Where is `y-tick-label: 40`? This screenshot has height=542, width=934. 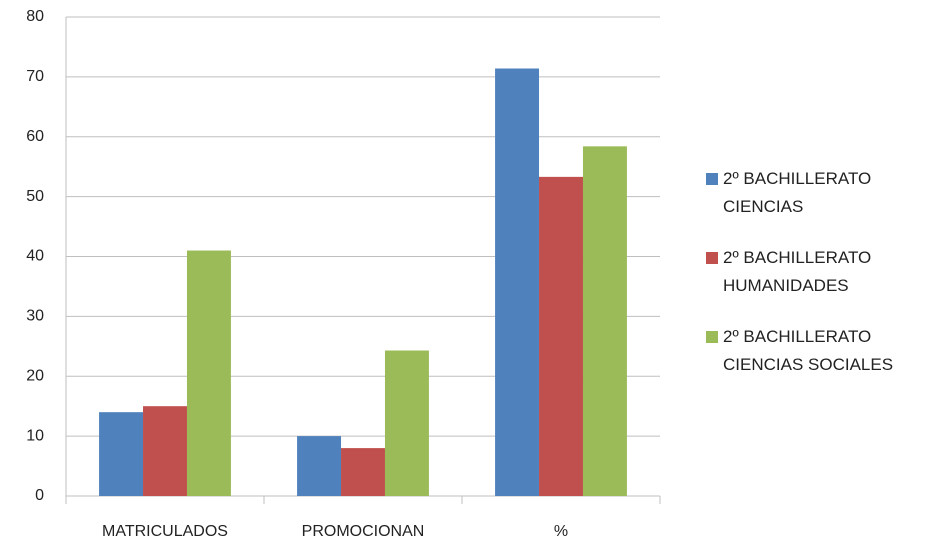
y-tick-label: 40 is located at coordinates (35, 256).